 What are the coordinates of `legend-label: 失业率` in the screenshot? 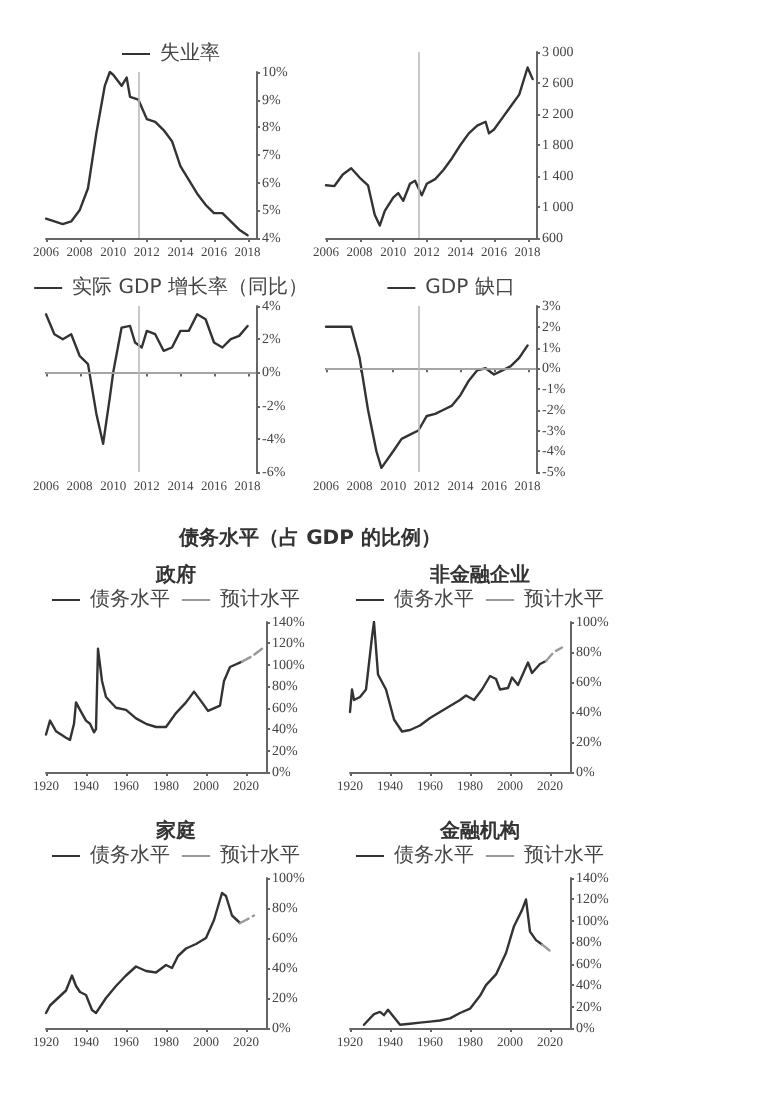 It's located at (190, 53).